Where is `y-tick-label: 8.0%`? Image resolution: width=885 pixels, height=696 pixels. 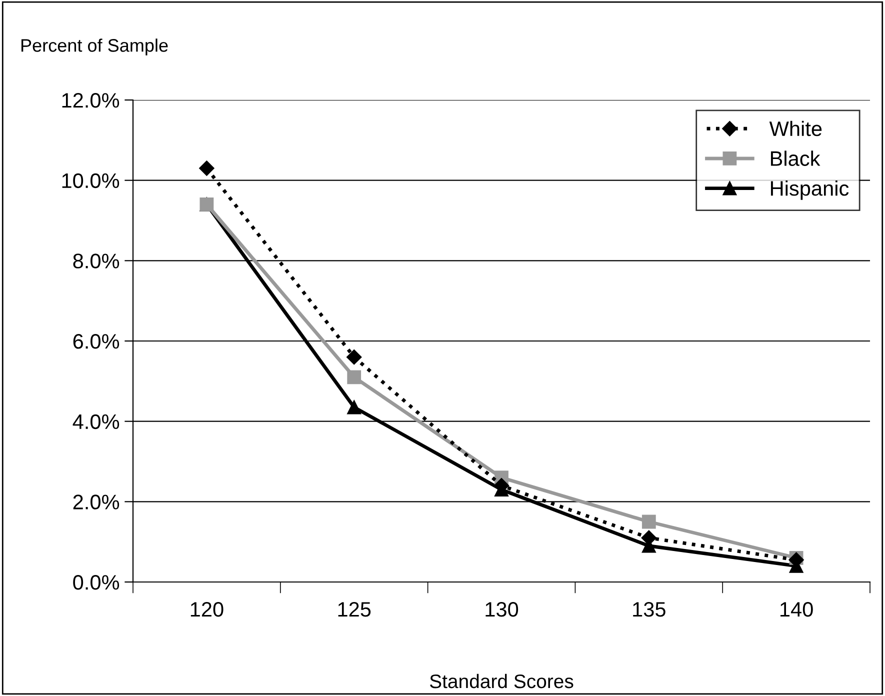
y-tick-label: 8.0% is located at coordinates (96, 261).